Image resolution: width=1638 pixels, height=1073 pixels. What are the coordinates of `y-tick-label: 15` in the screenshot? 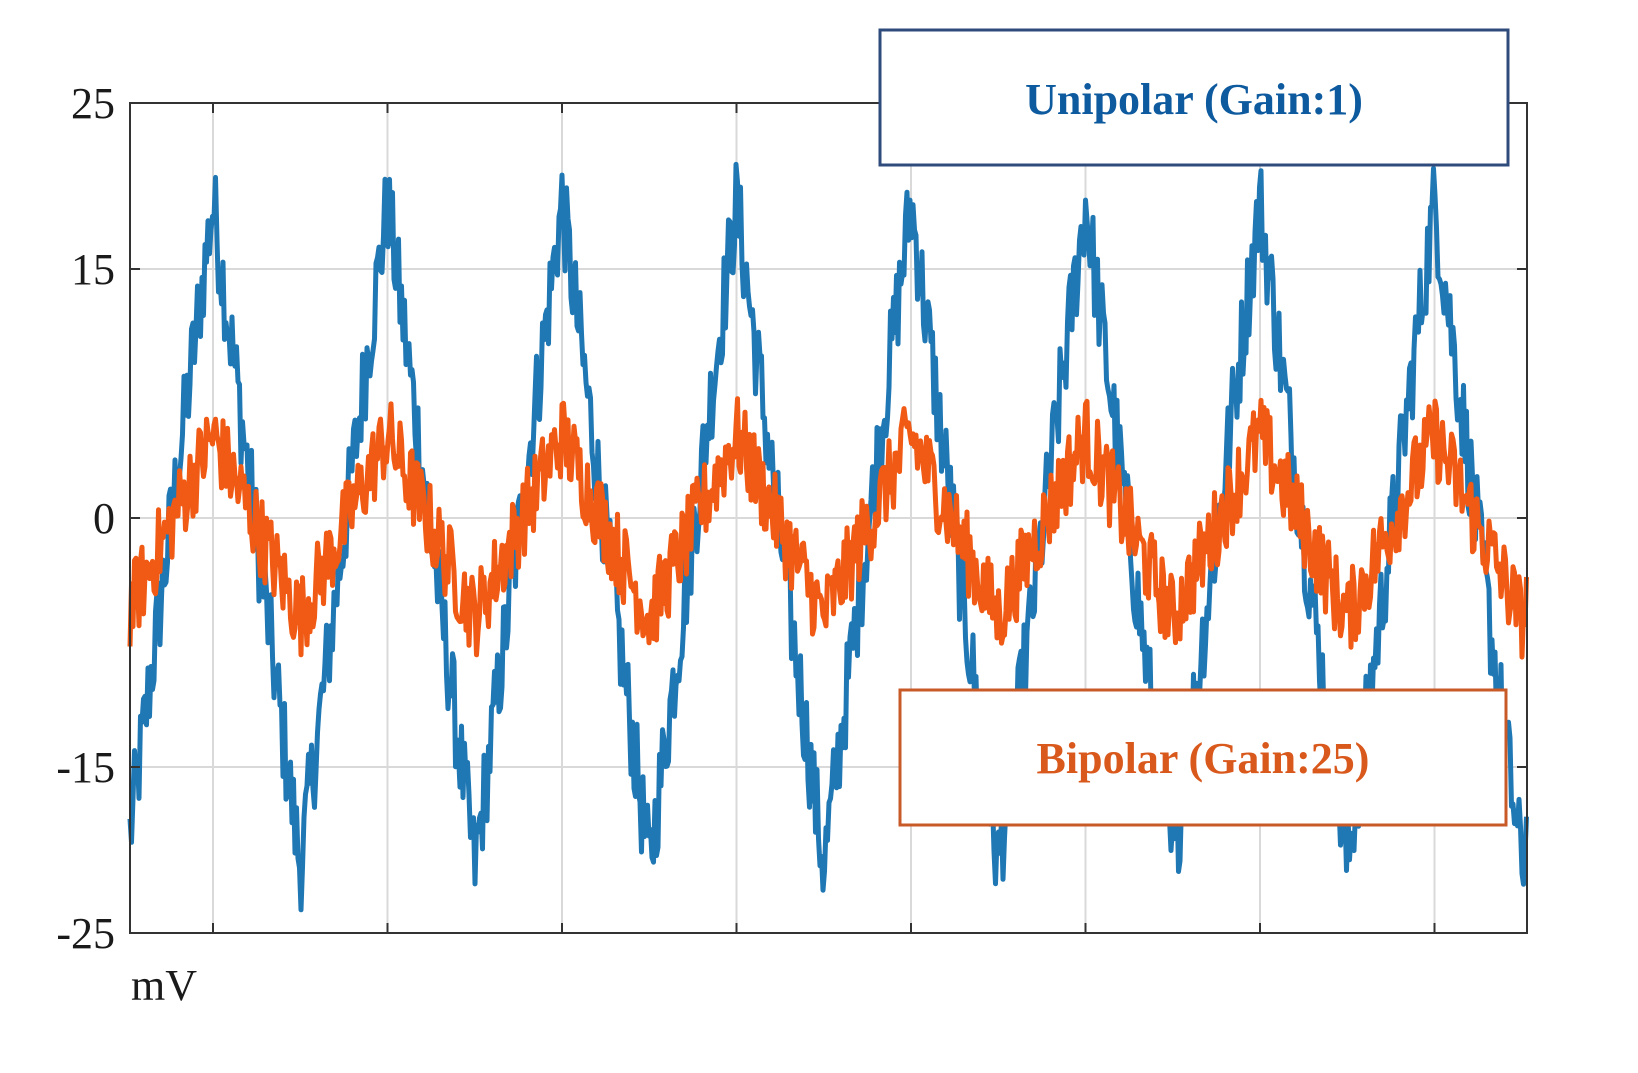 It's located at (93, 269).